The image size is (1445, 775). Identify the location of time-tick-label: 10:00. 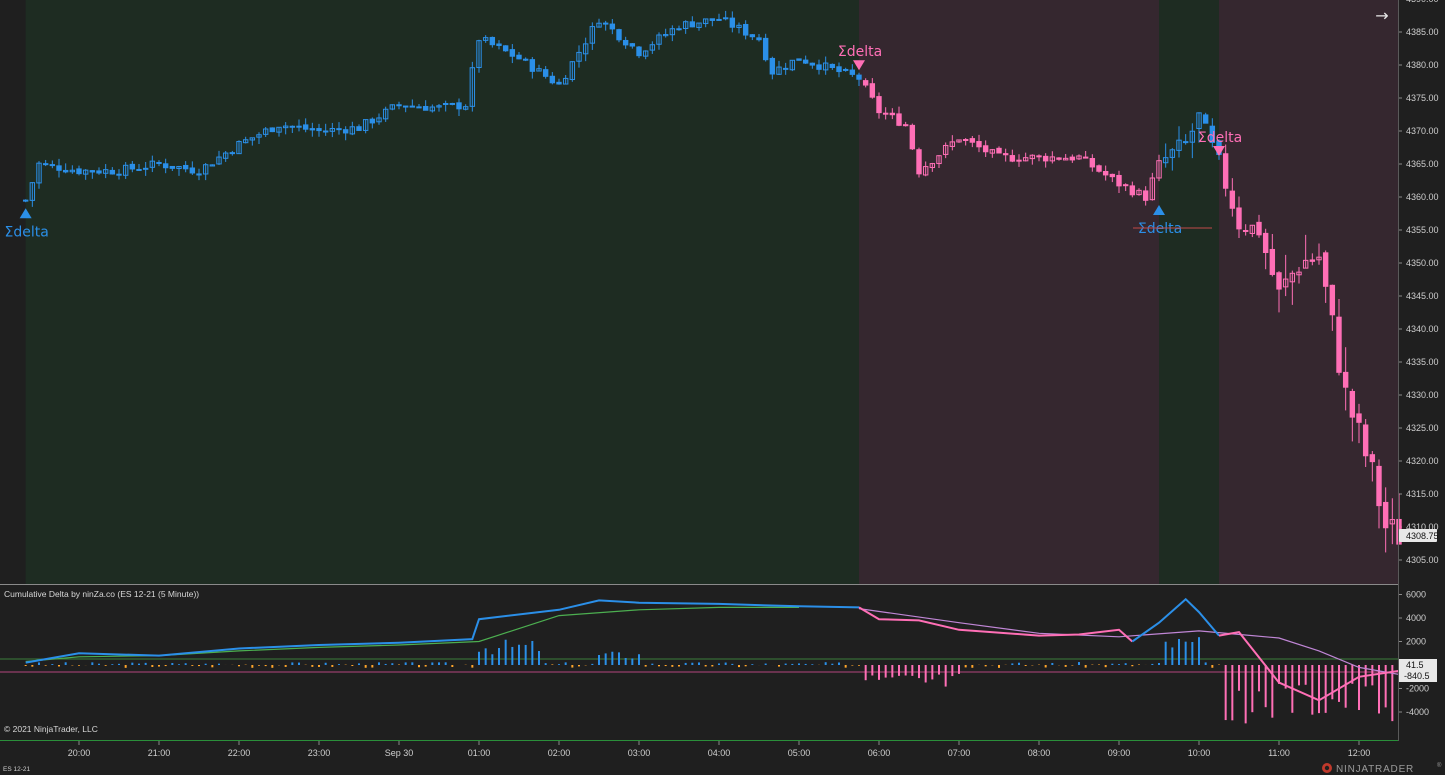
(1199, 753).